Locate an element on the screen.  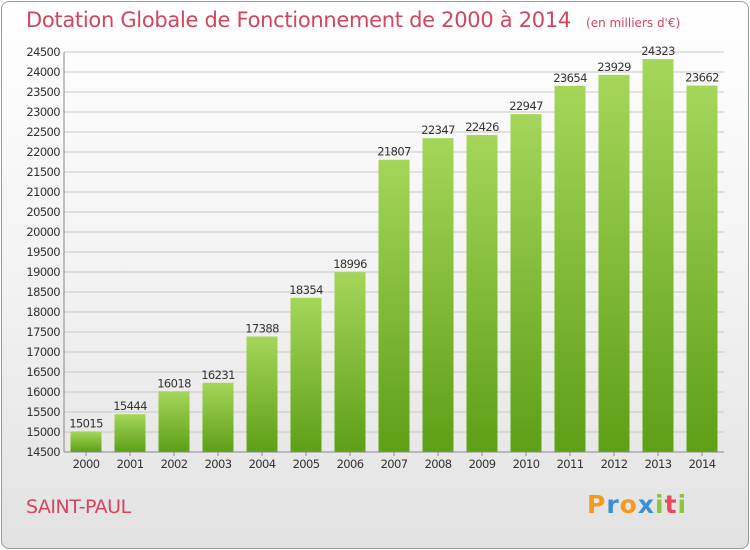
data-label: 21807 is located at coordinates (394, 152).